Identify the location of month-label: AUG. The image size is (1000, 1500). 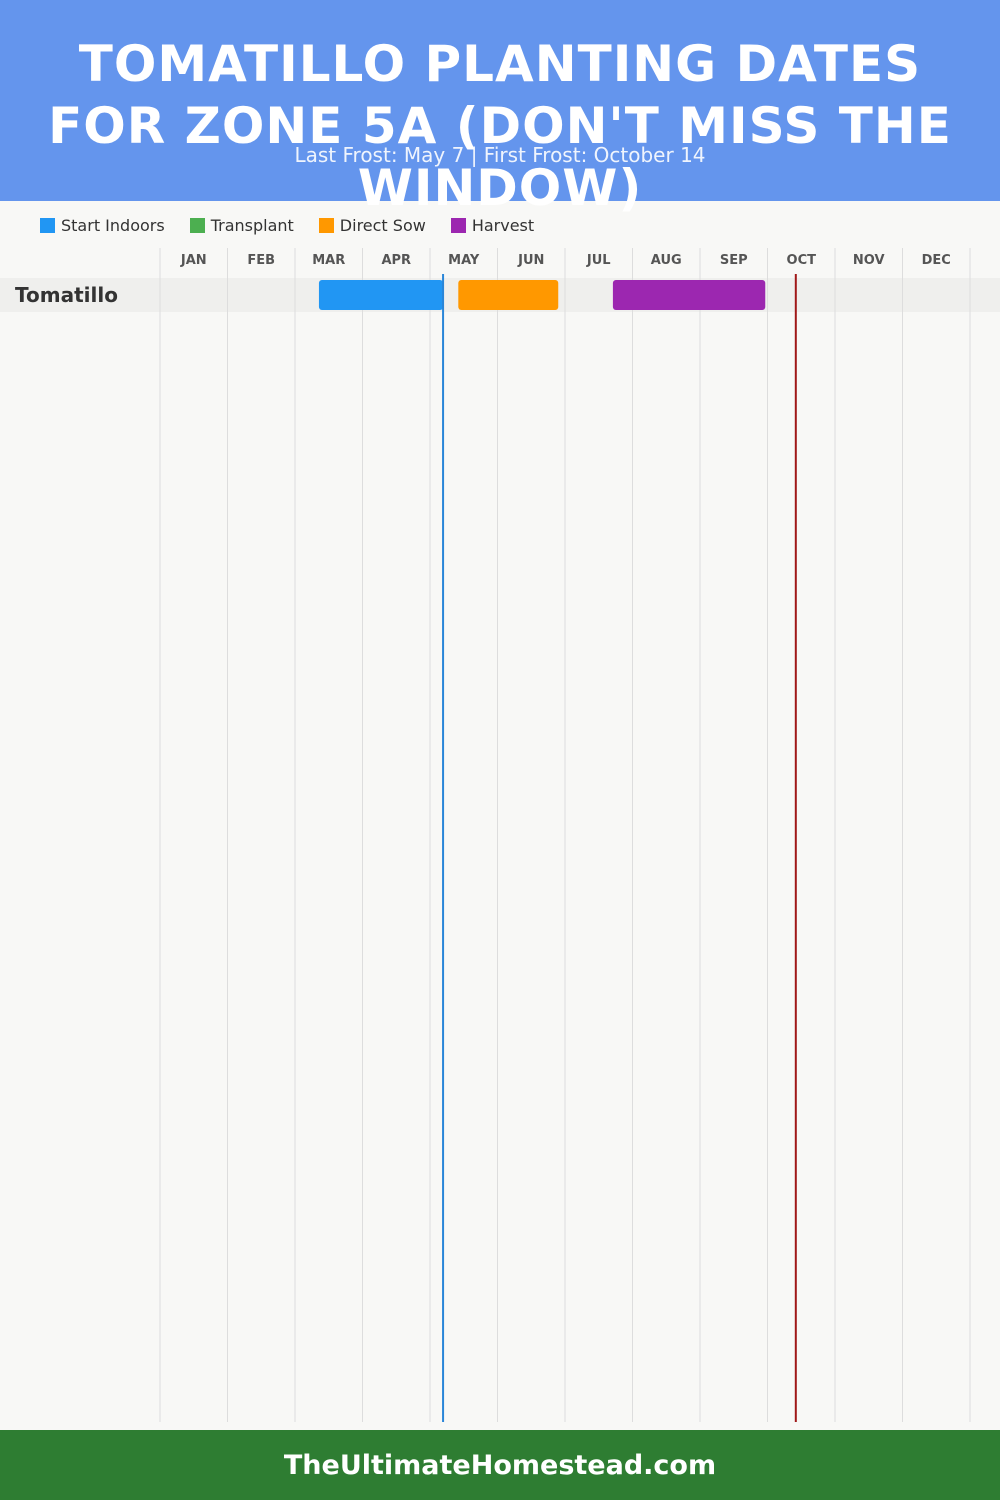
(666, 260).